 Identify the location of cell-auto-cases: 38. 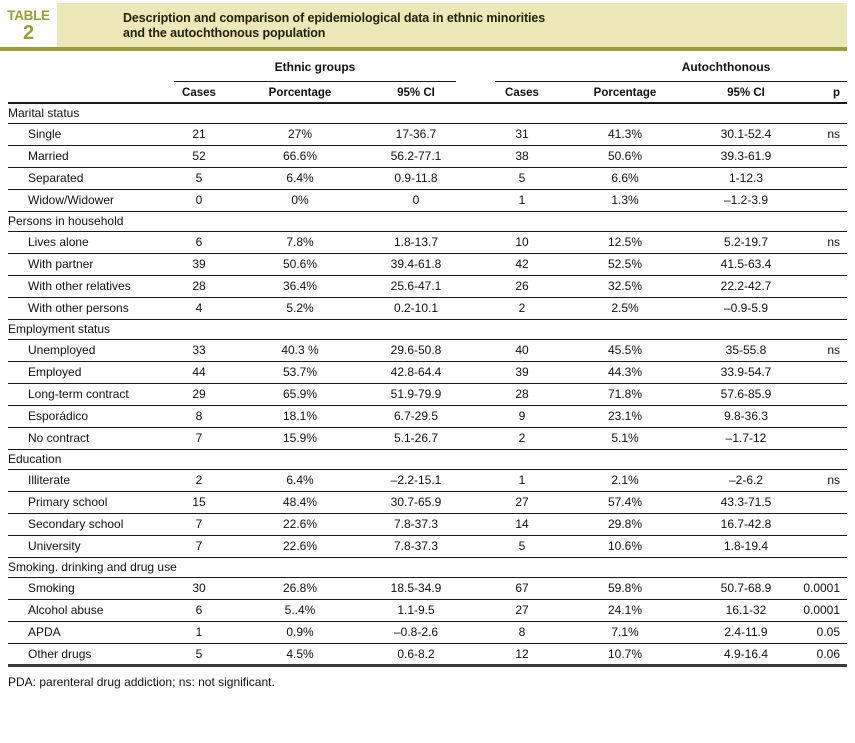
(522, 156).